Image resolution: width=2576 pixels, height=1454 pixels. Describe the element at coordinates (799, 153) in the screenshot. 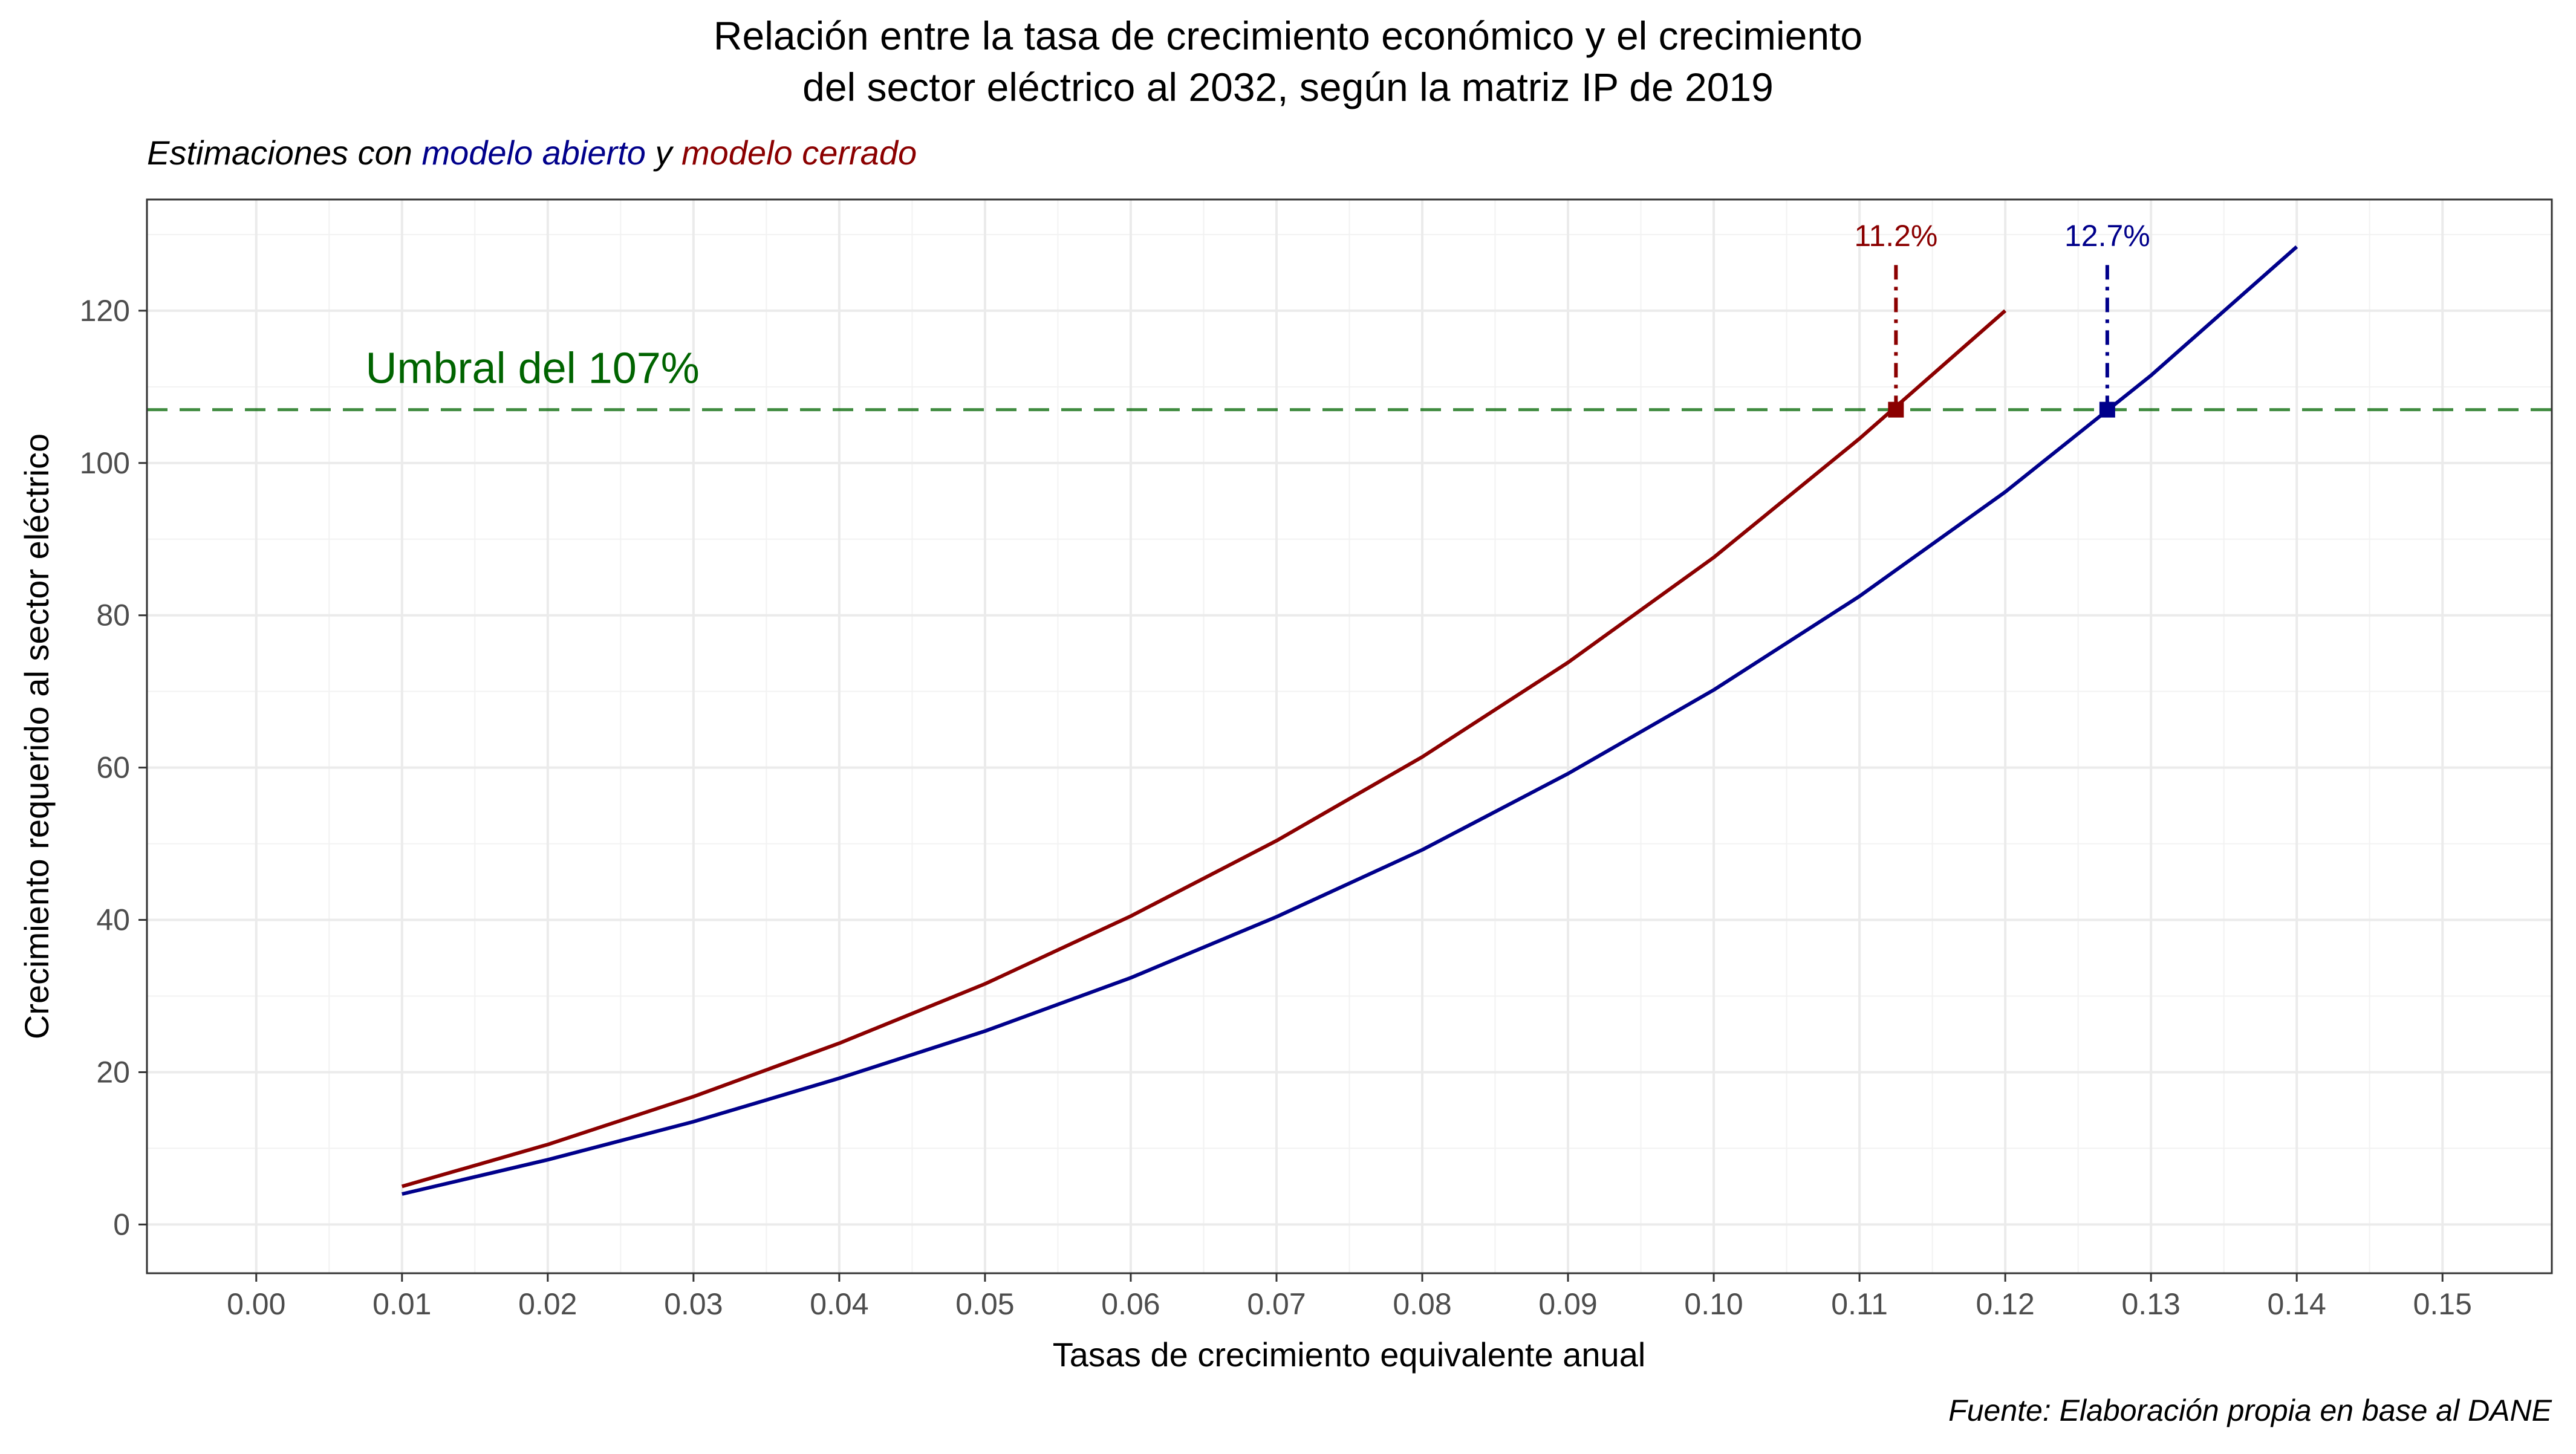

I see `subtitle-closed-label: modelo cerrado` at that location.